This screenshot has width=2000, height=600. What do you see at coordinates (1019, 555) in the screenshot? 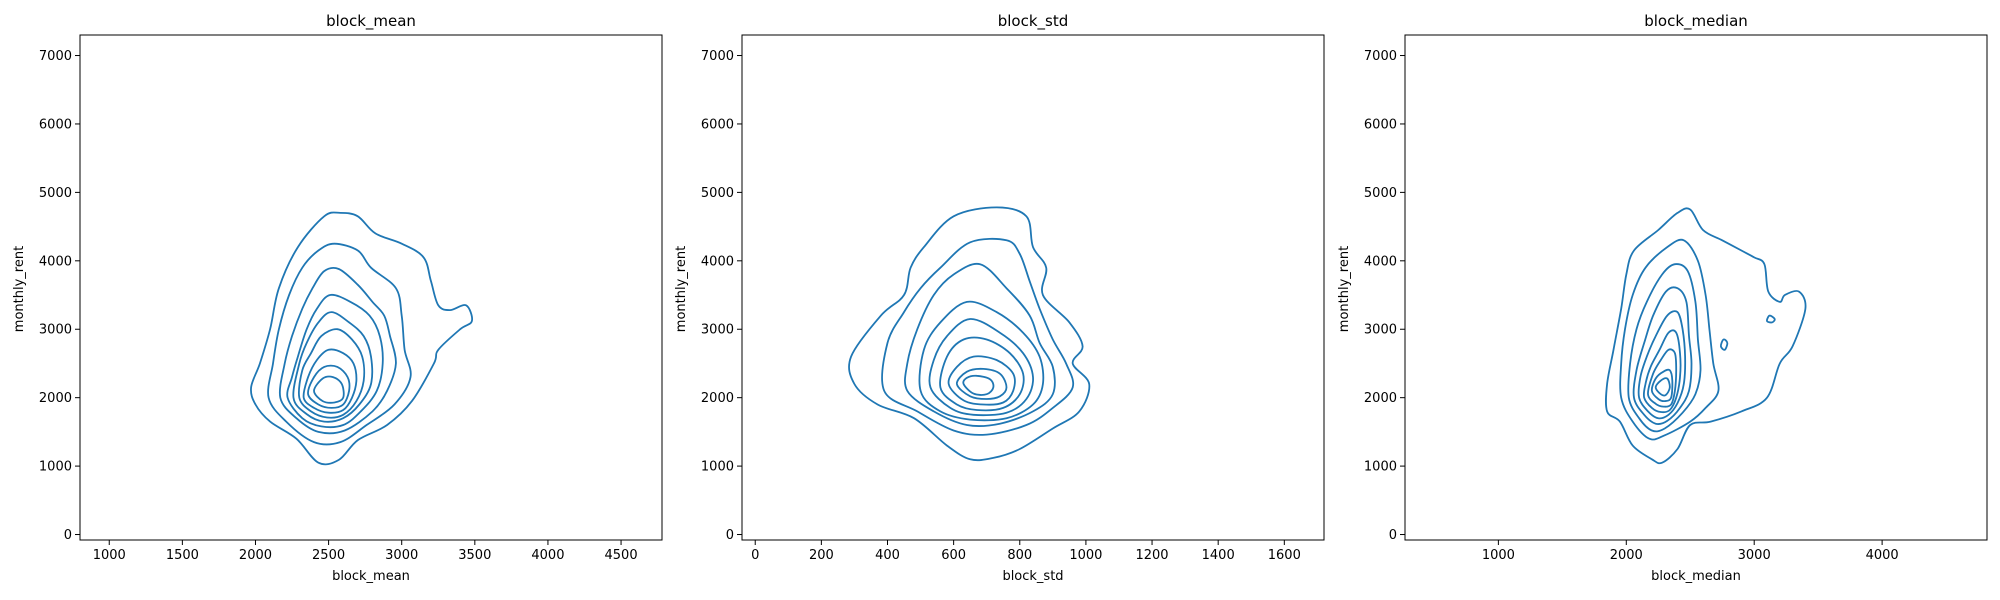
I see `x-tick-label: 800` at bounding box center [1019, 555].